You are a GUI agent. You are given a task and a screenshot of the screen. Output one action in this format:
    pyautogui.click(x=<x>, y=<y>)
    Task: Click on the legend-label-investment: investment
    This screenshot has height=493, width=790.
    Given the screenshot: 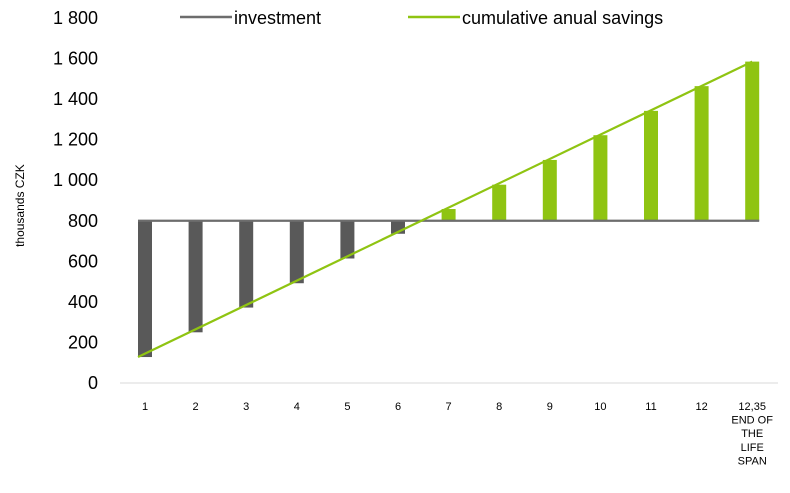 What is the action you would take?
    pyautogui.click(x=277, y=18)
    